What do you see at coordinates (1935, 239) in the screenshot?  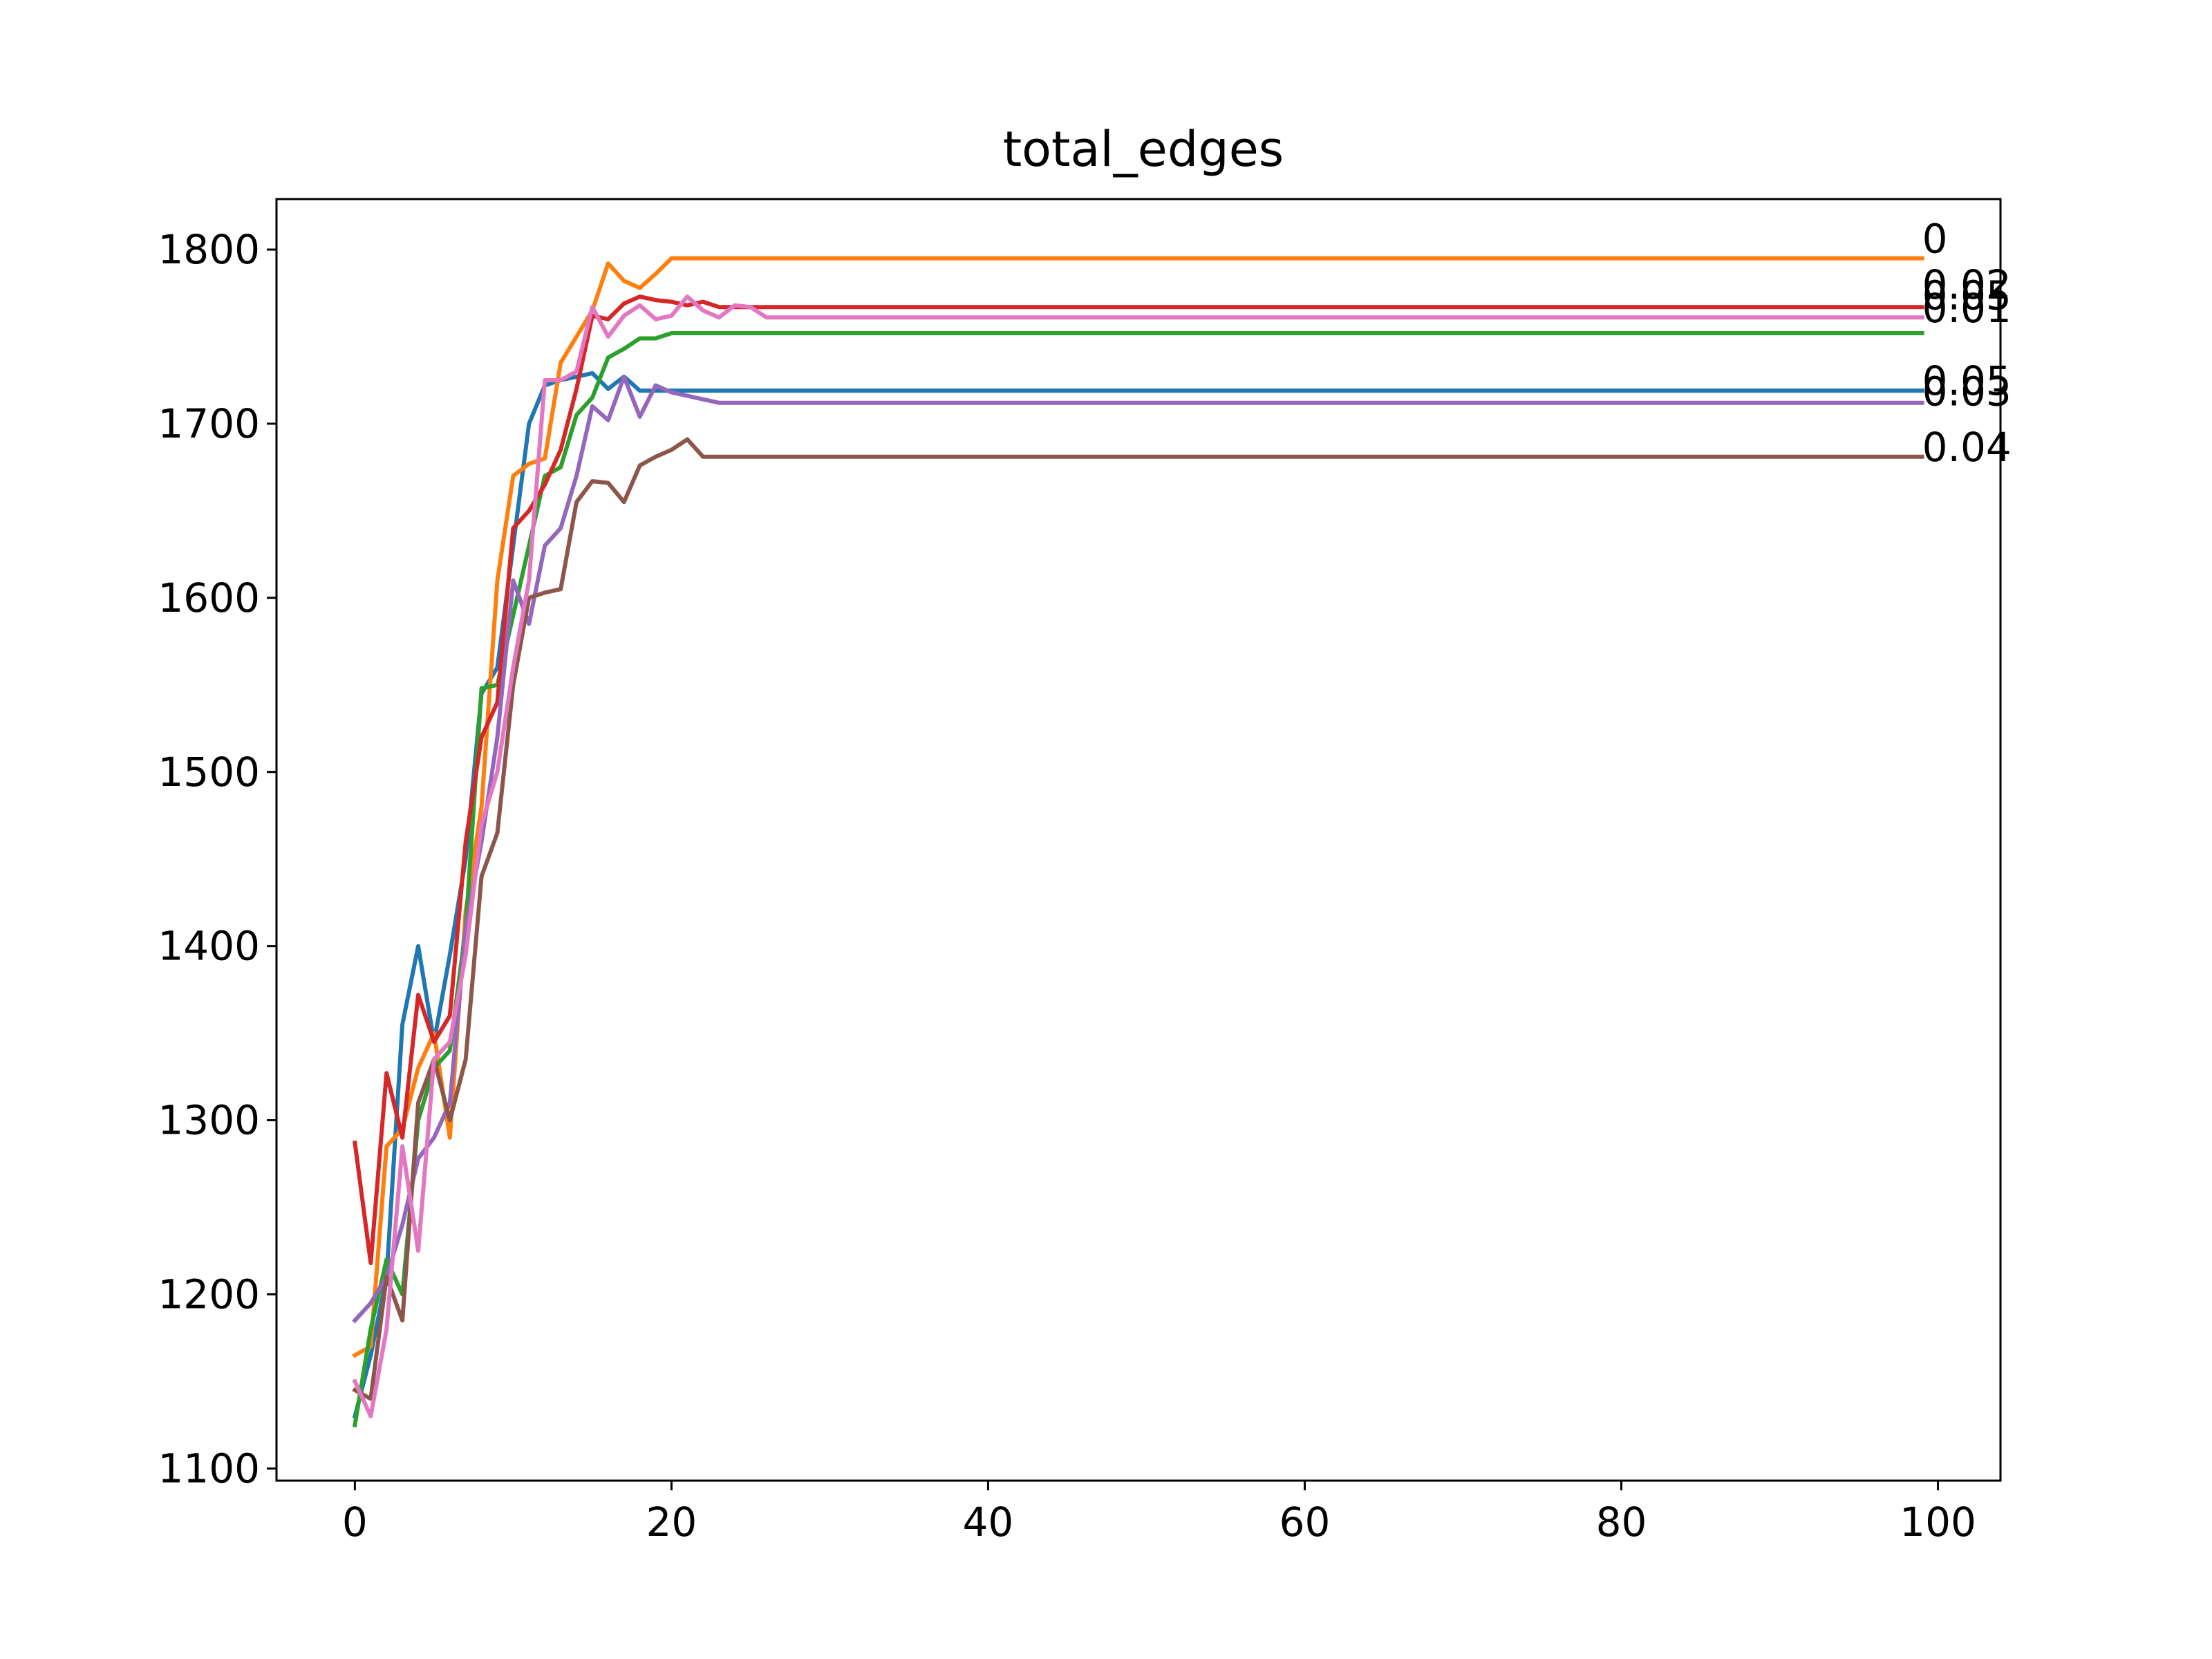 I see `series-end-label: 0` at bounding box center [1935, 239].